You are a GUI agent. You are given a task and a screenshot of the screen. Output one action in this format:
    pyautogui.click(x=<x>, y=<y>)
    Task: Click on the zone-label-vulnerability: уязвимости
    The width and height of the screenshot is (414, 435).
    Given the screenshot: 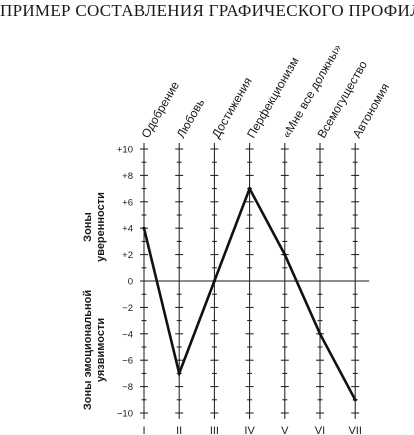 What is the action you would take?
    pyautogui.click(x=101, y=350)
    